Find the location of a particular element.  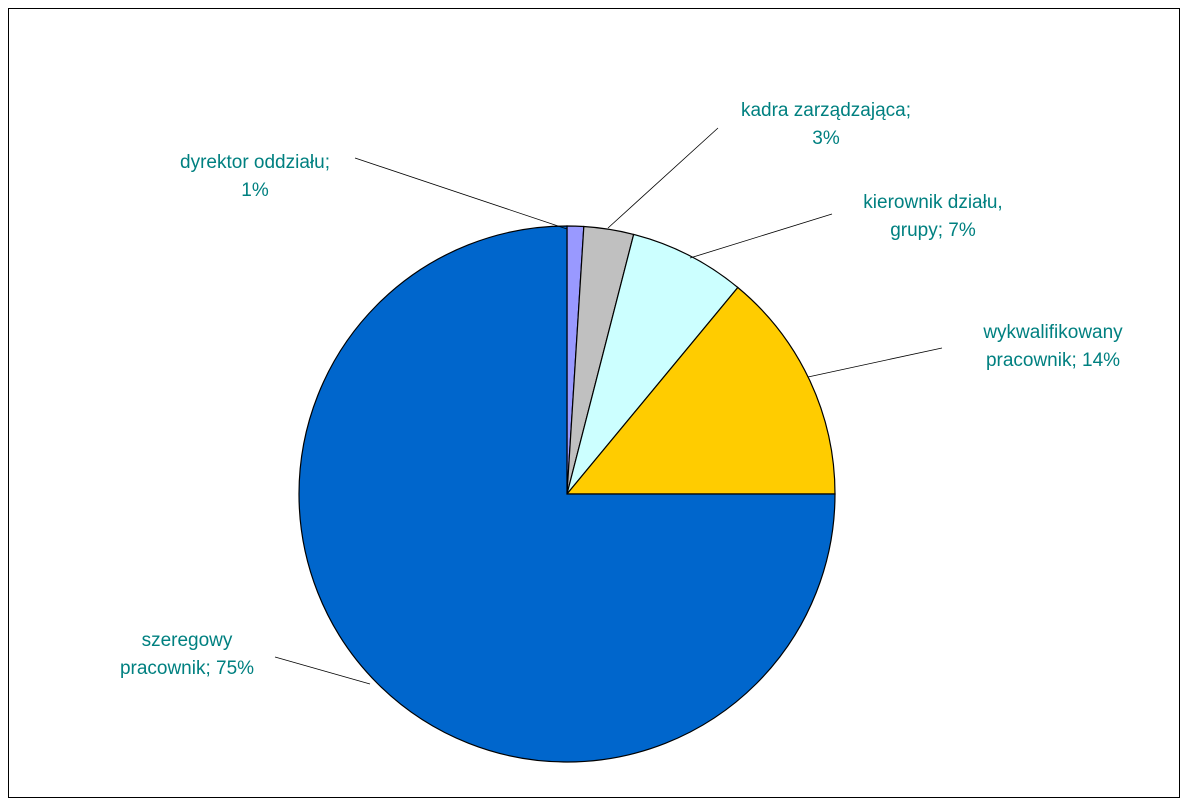

data-label-line: pracownik; 14% is located at coordinates (1053, 360).